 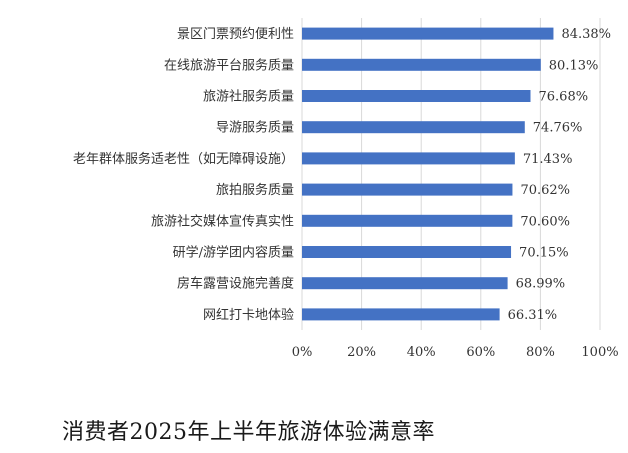 I want to click on value-label: 66.31%, so click(x=533, y=315).